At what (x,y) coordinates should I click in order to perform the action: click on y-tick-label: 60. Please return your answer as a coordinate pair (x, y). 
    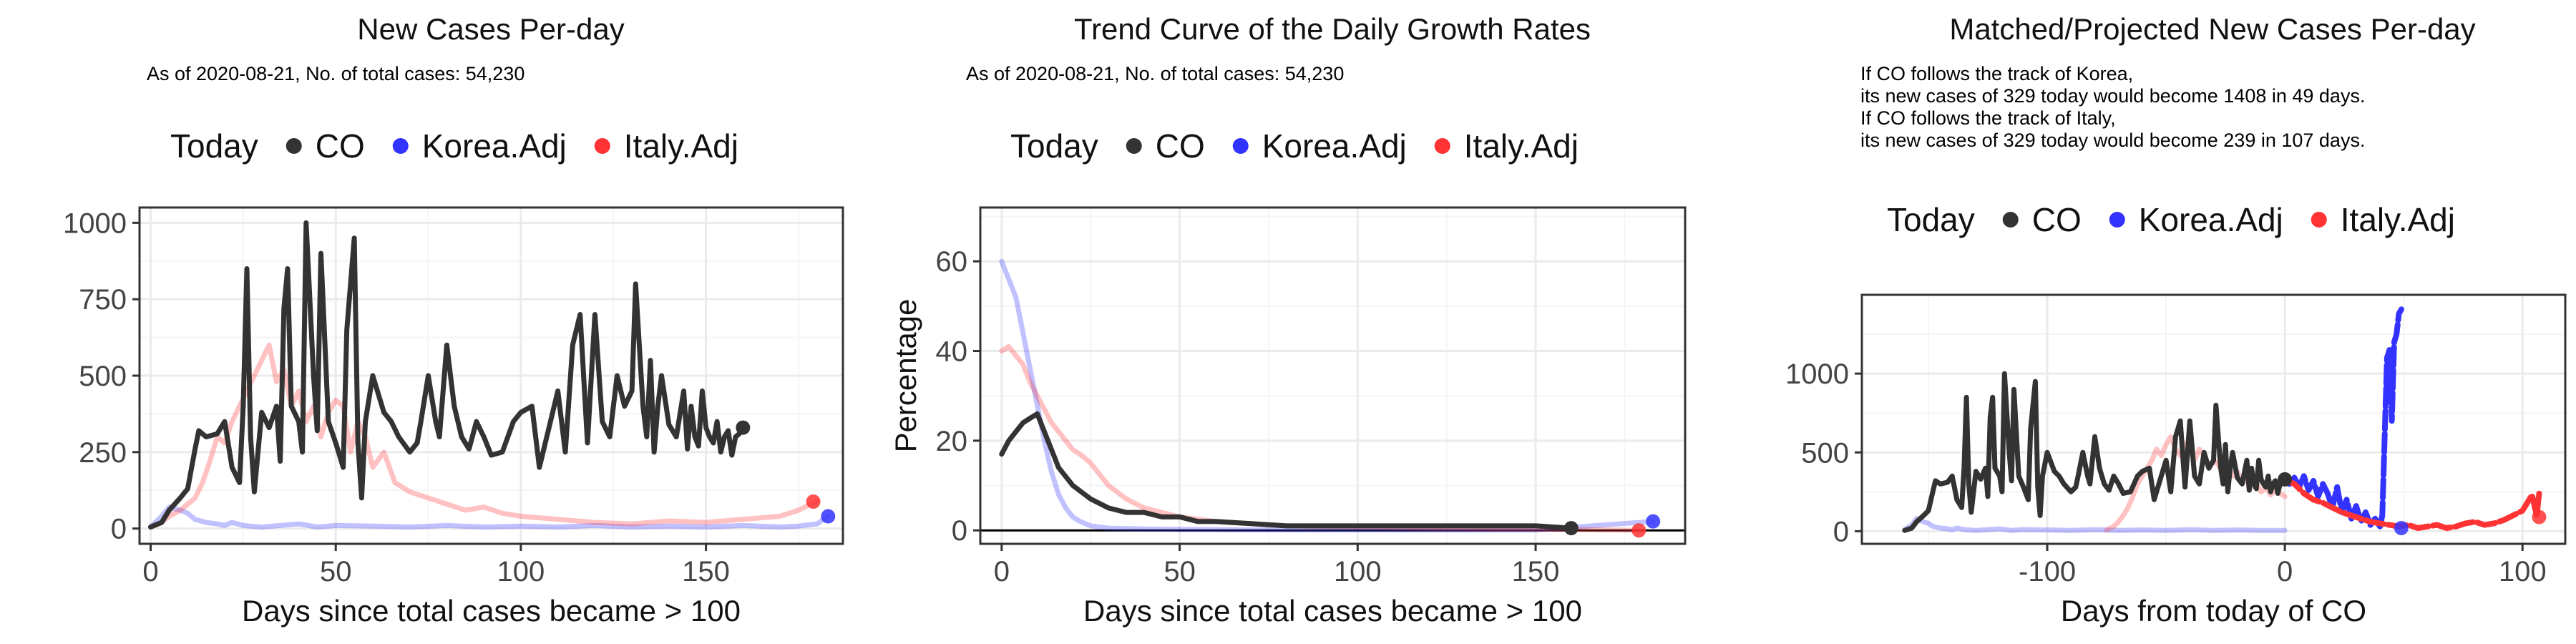
    Looking at the image, I should click on (952, 262).